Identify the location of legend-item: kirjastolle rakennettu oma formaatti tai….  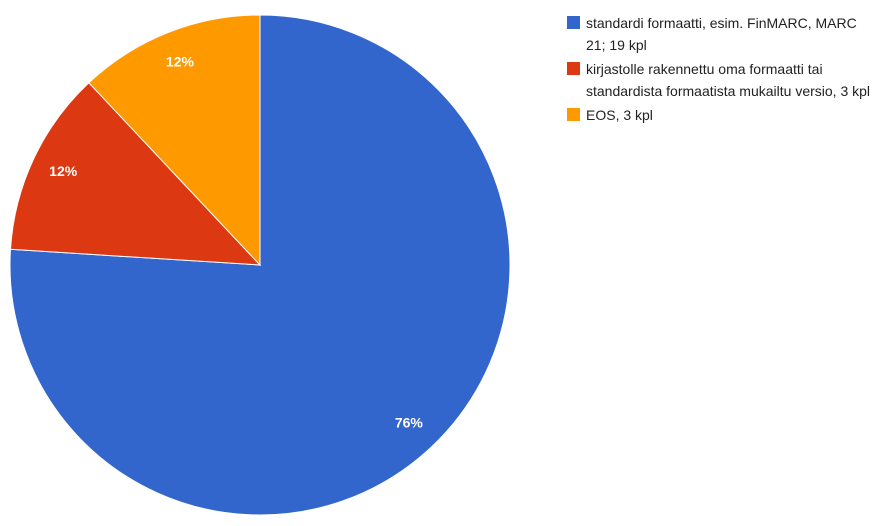
(719, 80).